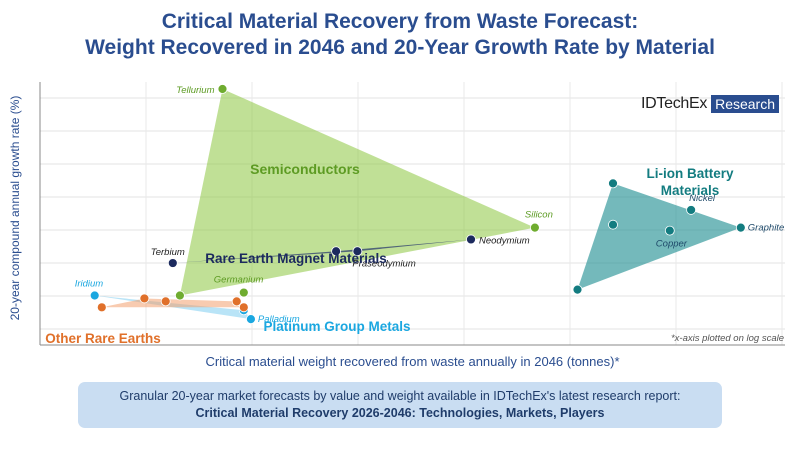  What do you see at coordinates (222, 89) in the screenshot?
I see `point-tellurium` at bounding box center [222, 89].